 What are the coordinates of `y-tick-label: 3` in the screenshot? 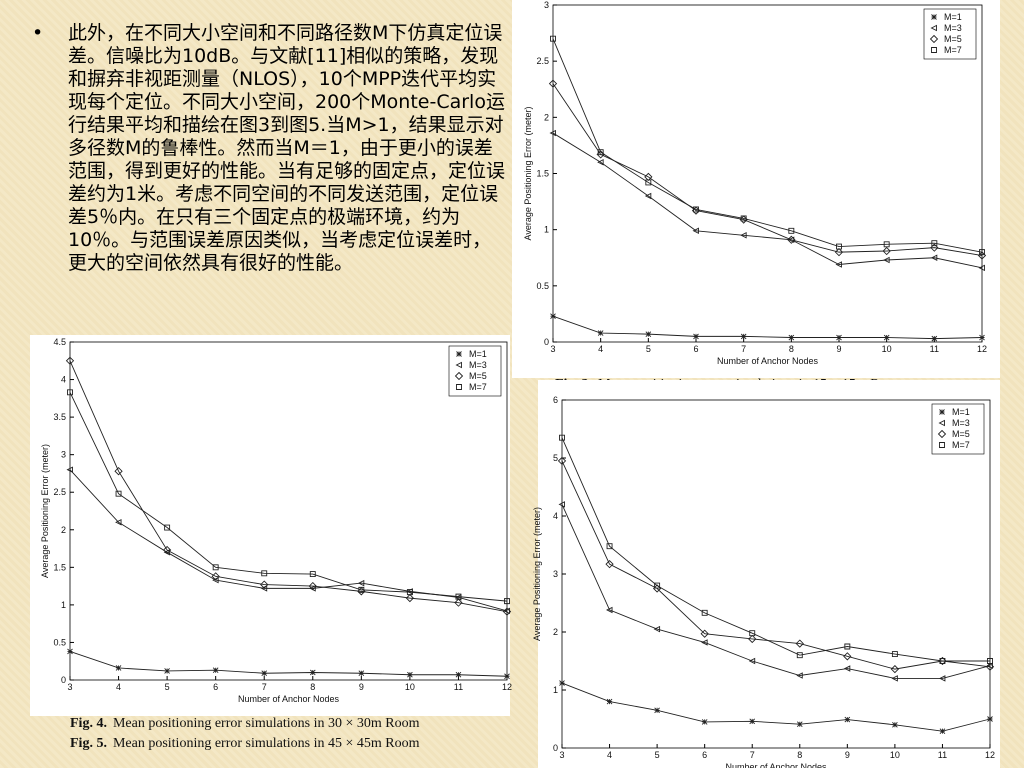 It's located at (546, 5).